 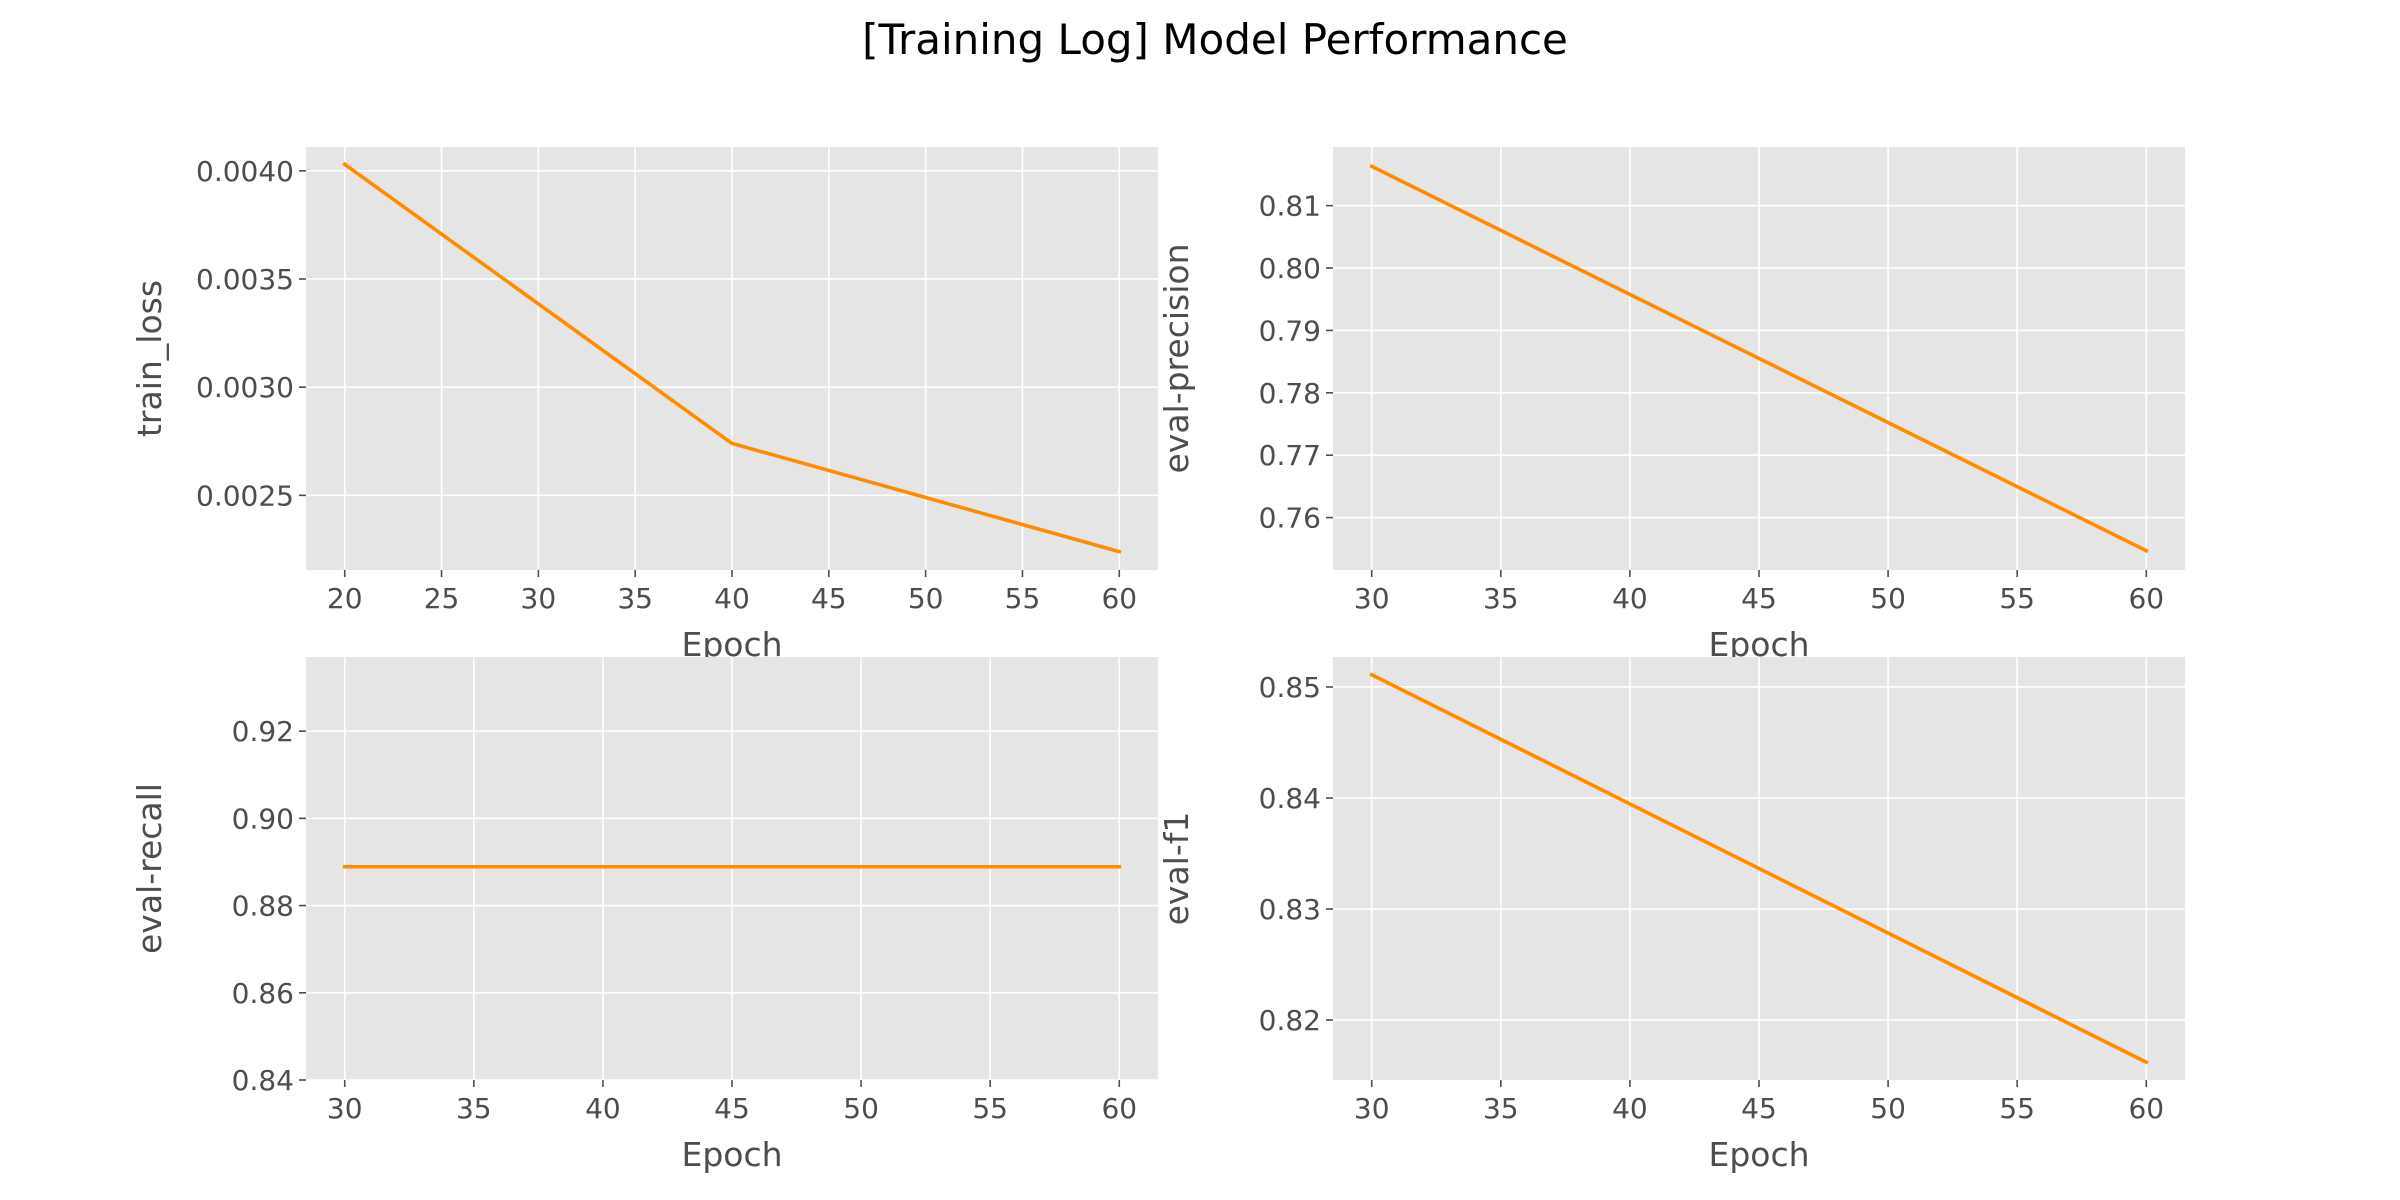 What do you see at coordinates (245, 495) in the screenshot?
I see `chart-1-y-tick-label-0: 0.0025` at bounding box center [245, 495].